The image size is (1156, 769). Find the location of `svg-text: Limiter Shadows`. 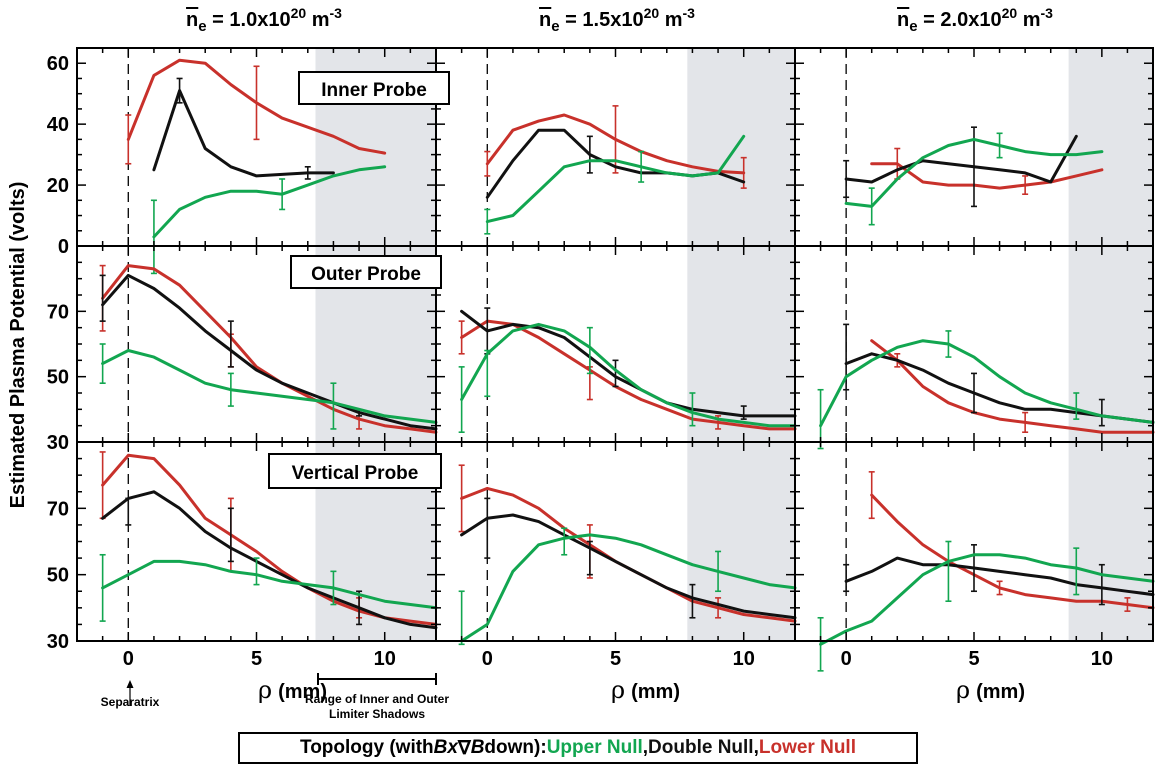

svg-text: Limiter Shadows is located at coordinates (377, 714).